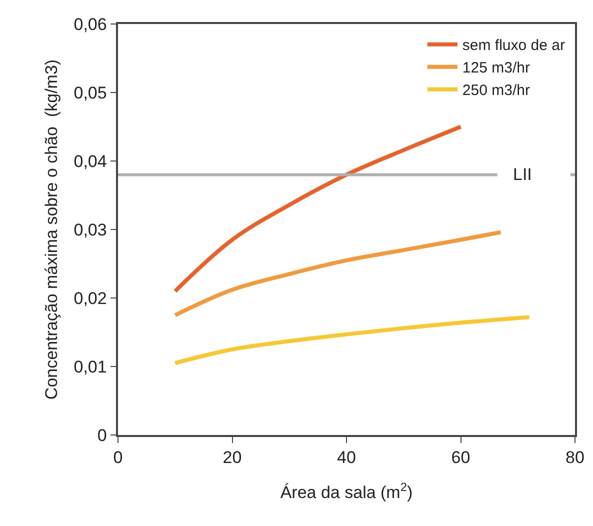 The height and width of the screenshot is (526, 593). Describe the element at coordinates (118, 458) in the screenshot. I see `x-tick-label: 0` at that location.